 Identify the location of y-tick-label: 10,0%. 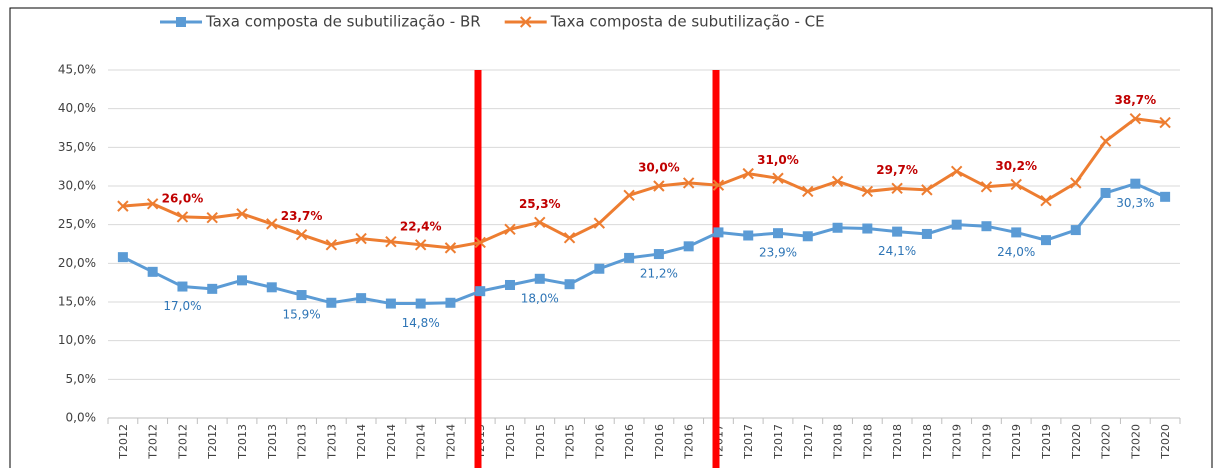
(77, 340).